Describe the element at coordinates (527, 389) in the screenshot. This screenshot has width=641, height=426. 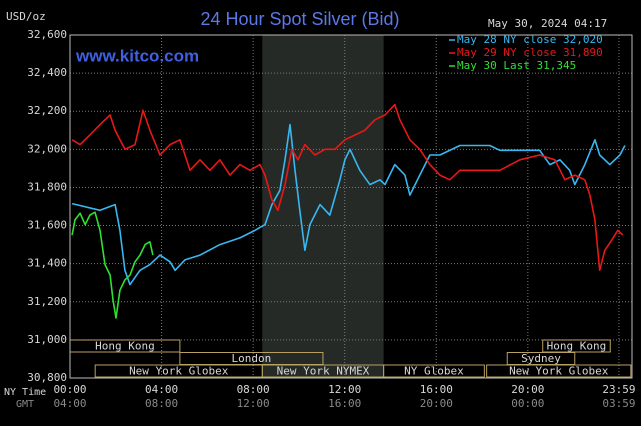
I see `x-tick-label: 20:00` at that location.